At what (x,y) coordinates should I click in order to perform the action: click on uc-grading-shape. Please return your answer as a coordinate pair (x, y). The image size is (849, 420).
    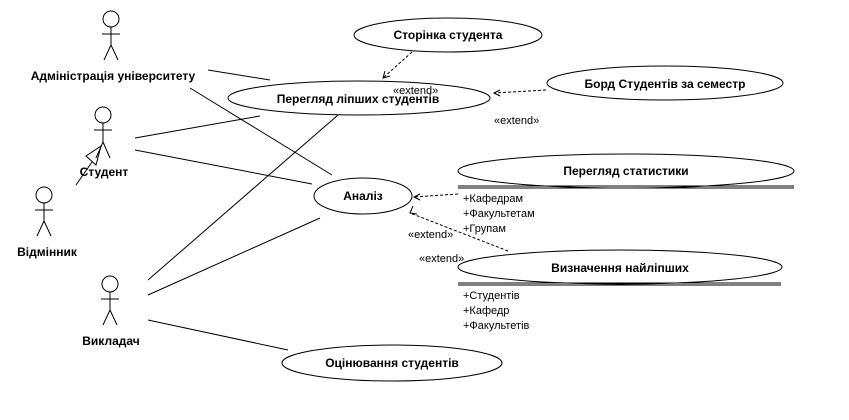
    Looking at the image, I should click on (392, 363).